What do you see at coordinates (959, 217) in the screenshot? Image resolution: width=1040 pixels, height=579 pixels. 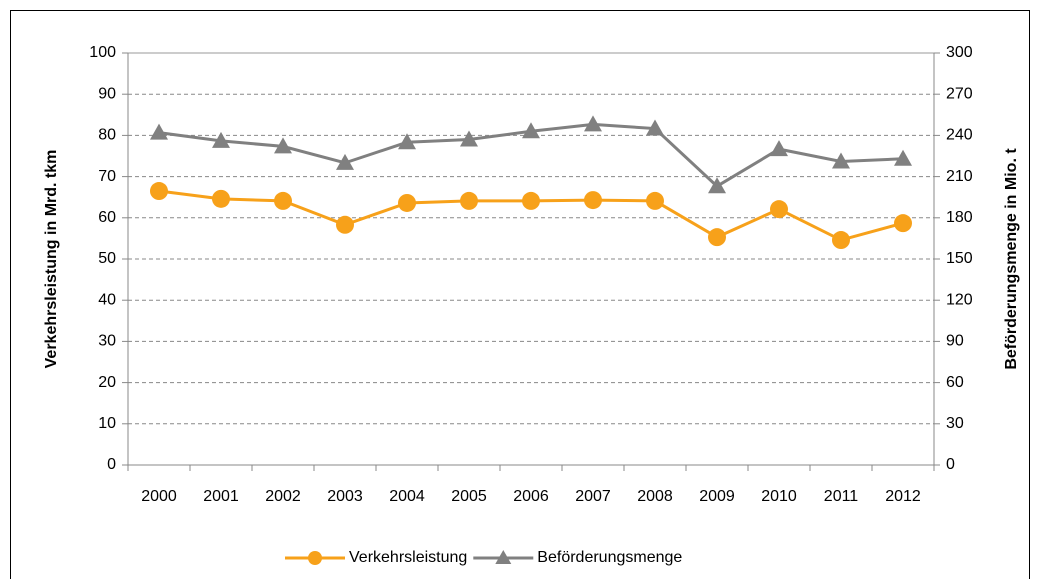 I see `y2-tick-label: 180` at bounding box center [959, 217].